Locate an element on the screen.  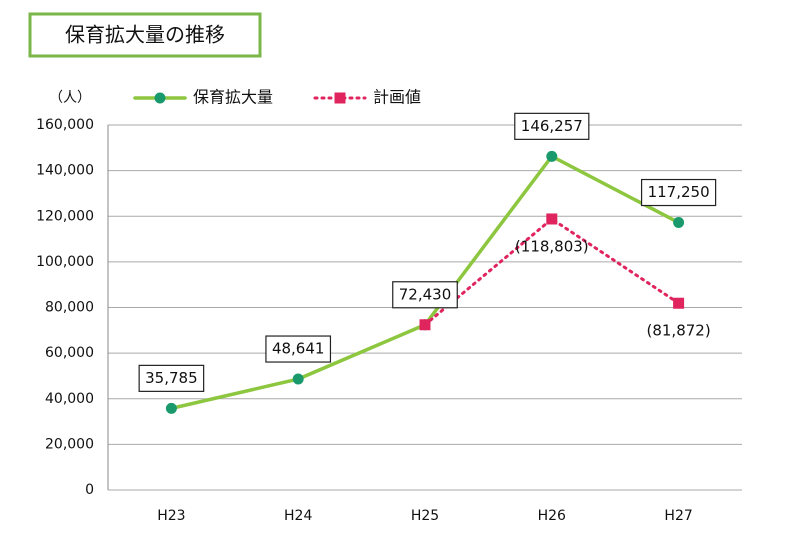
data-label: 72,430 is located at coordinates (425, 294).